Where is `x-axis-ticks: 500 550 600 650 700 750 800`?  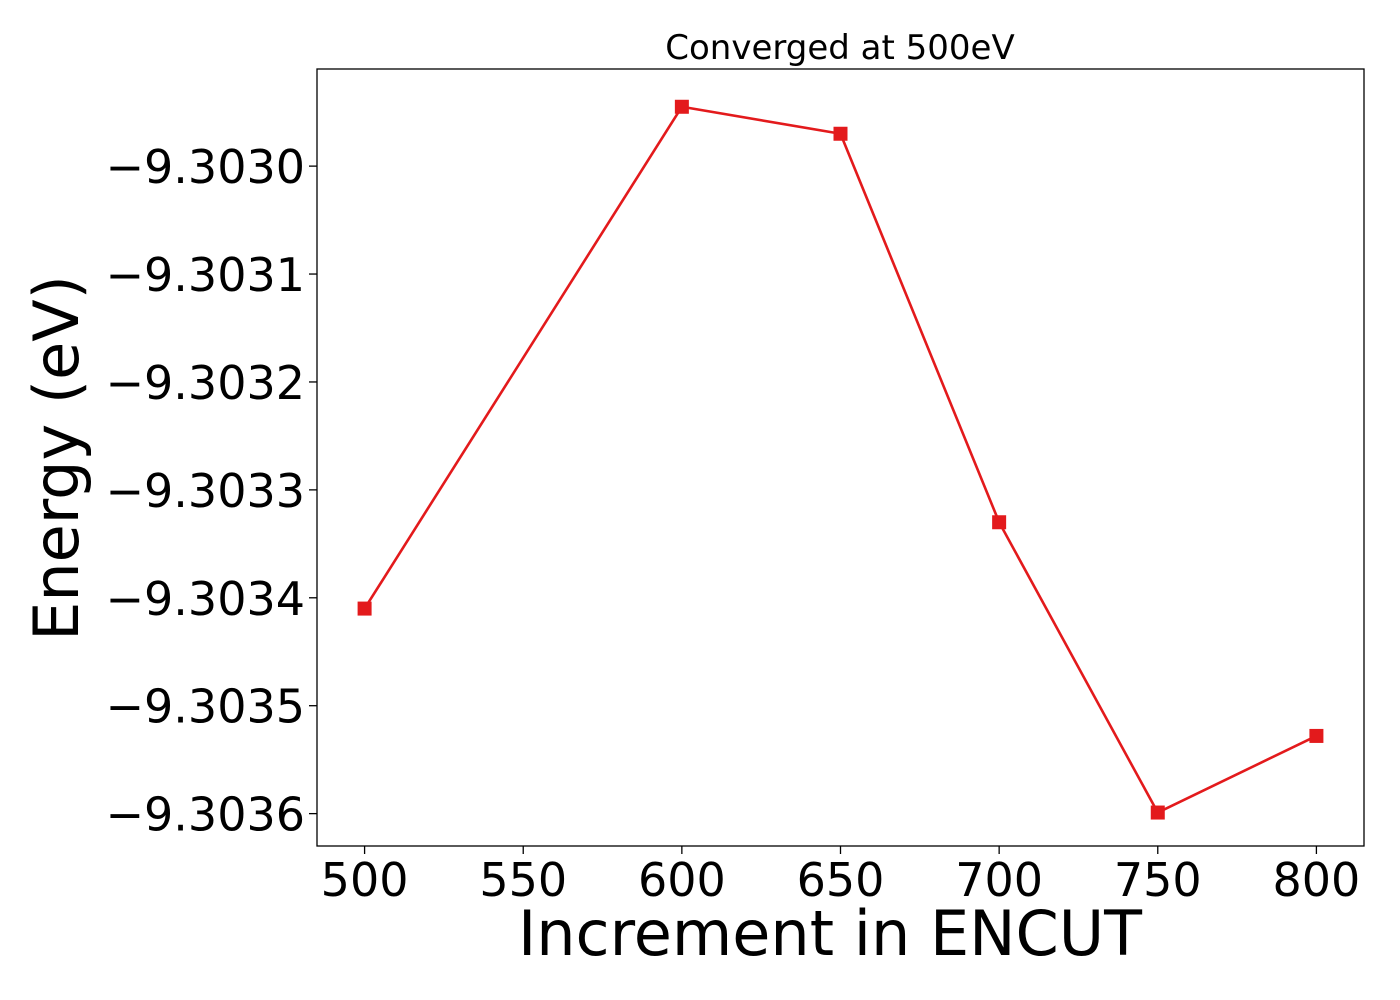
x-axis-ticks: 500 550 600 650 700 750 800 is located at coordinates (841, 876).